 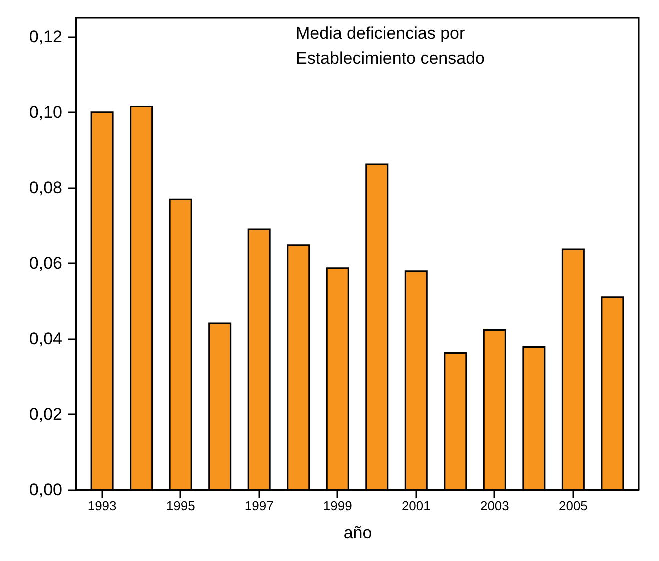 What do you see at coordinates (416, 506) in the screenshot?
I see `x-tick-label: 2001` at bounding box center [416, 506].